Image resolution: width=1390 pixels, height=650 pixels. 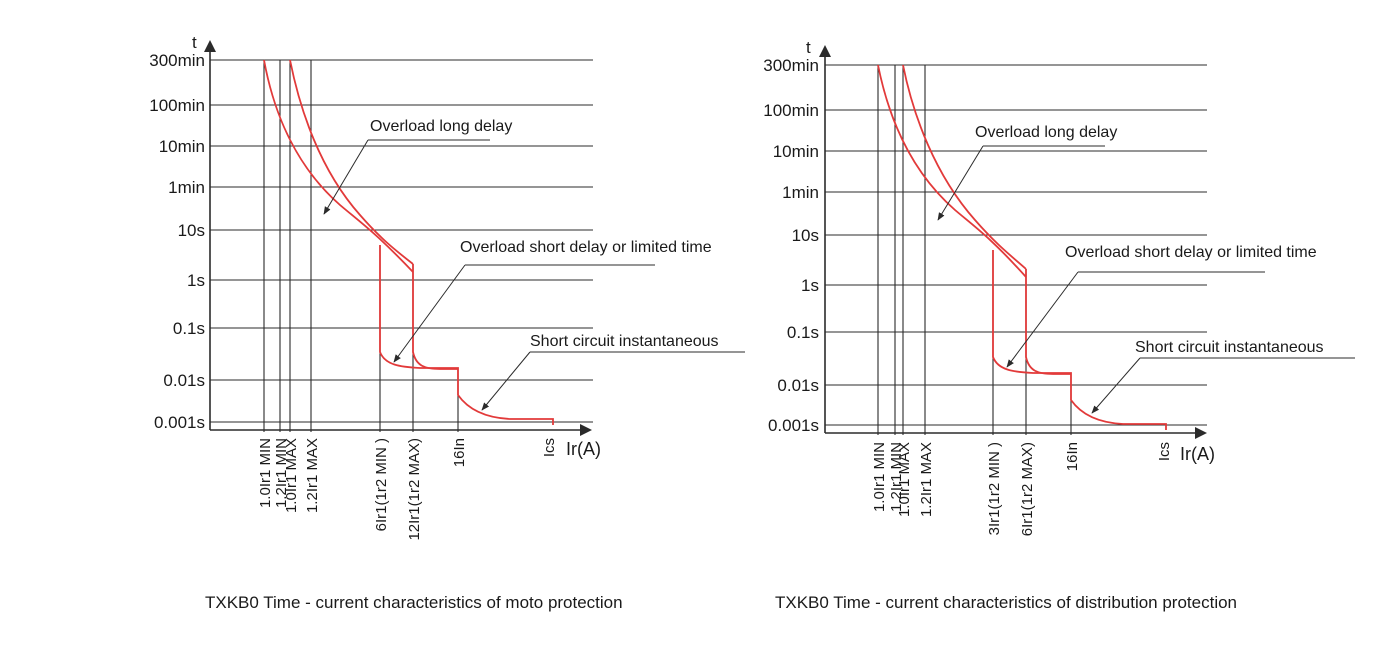 I want to click on x-tick-label: 6Ir1(1r2 MIN ), so click(x=381, y=484).